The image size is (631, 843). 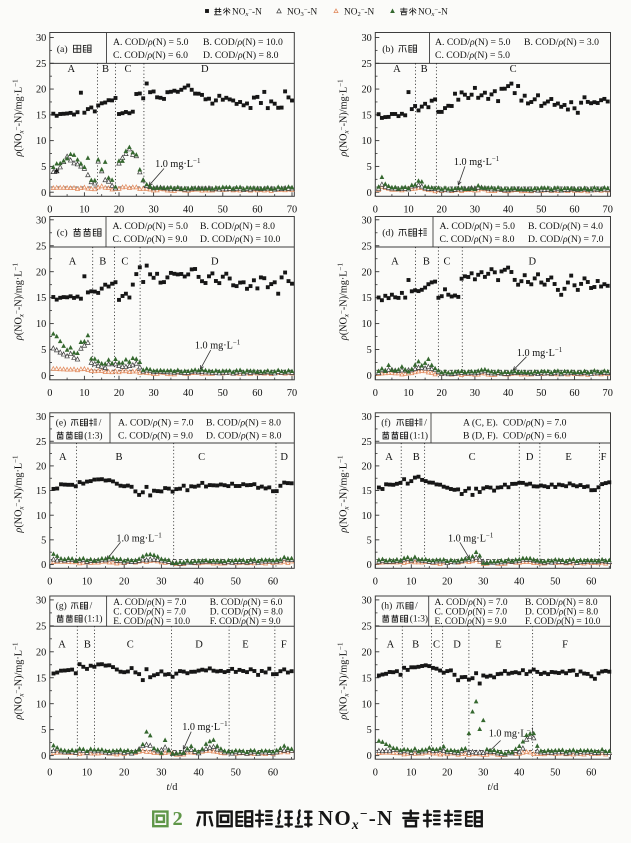 What do you see at coordinates (471, 621) in the screenshot?
I see `svg-text: E. COD/ρ(N) = 9.0` at bounding box center [471, 621].